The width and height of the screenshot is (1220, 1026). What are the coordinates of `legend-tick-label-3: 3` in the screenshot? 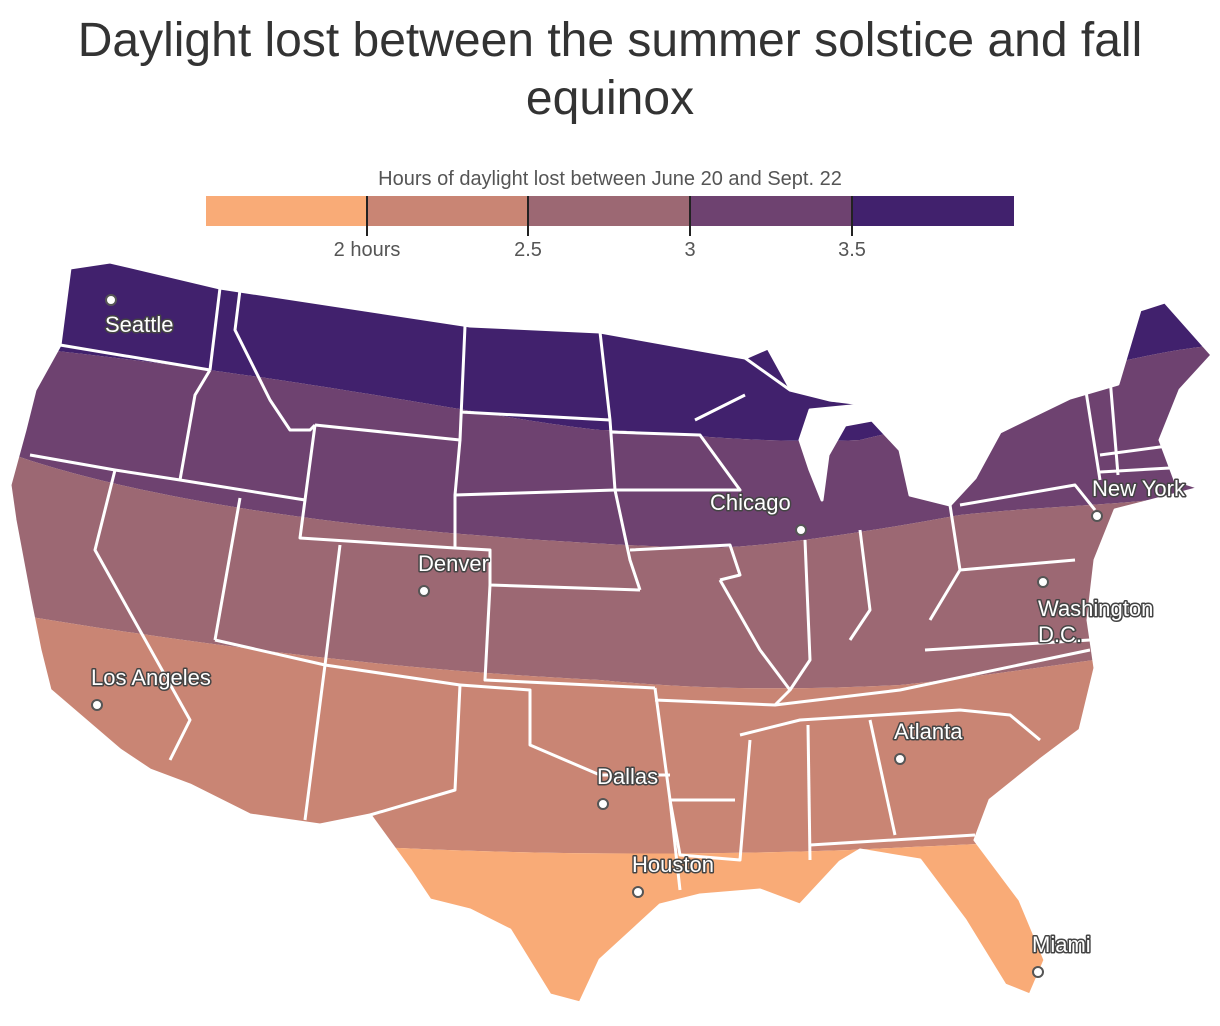 It's located at (690, 250).